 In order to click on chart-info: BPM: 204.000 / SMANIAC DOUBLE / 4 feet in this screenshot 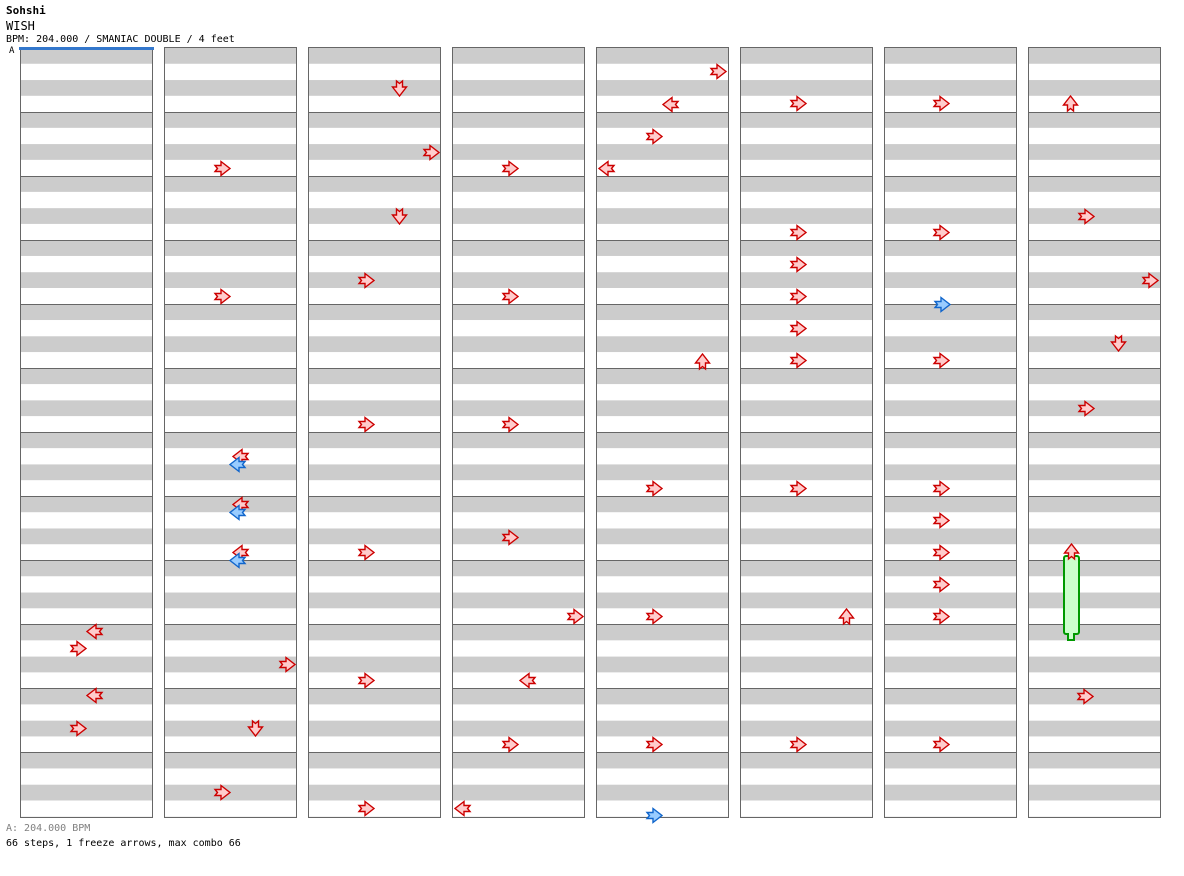, I will do `click(120, 39)`.